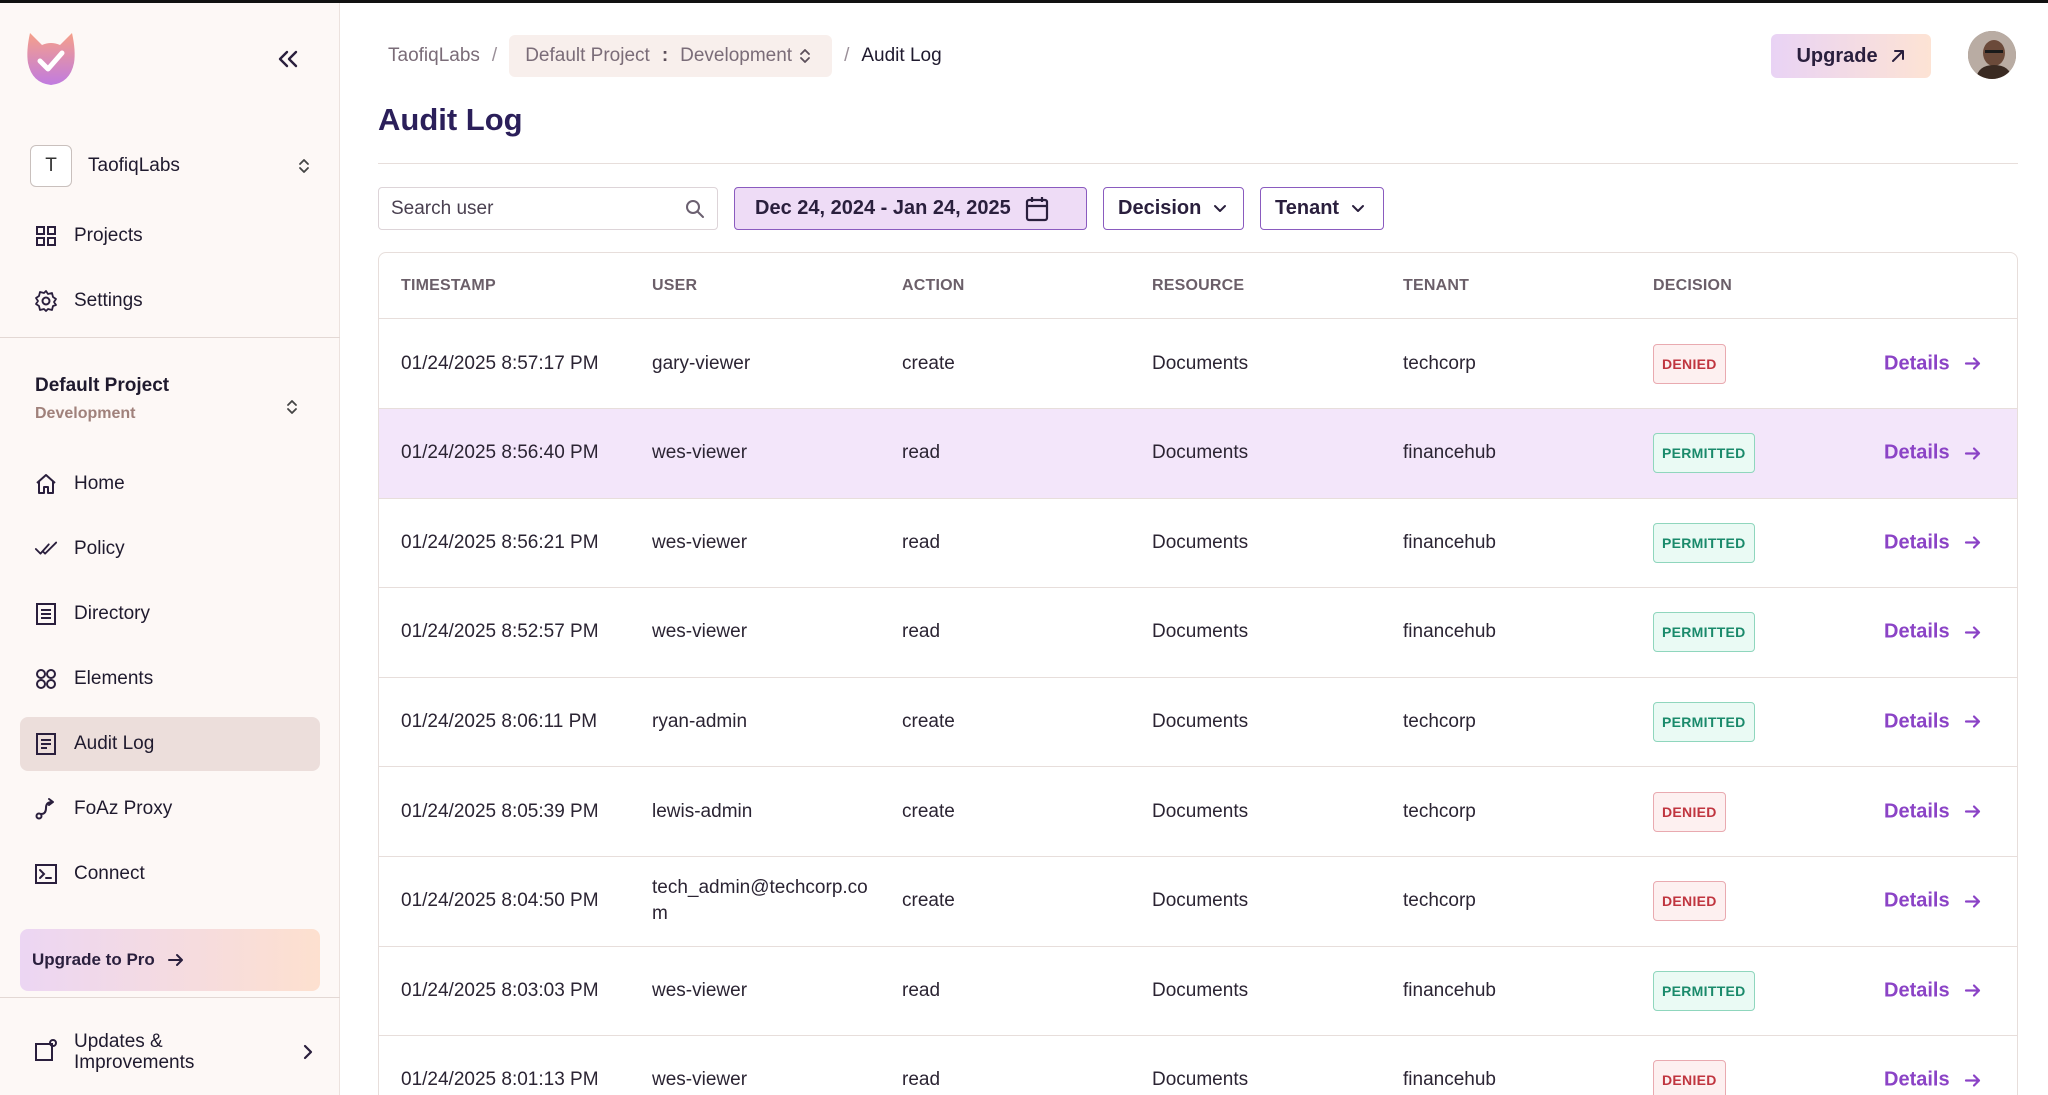  I want to click on org-initial-badge: T, so click(51, 166).